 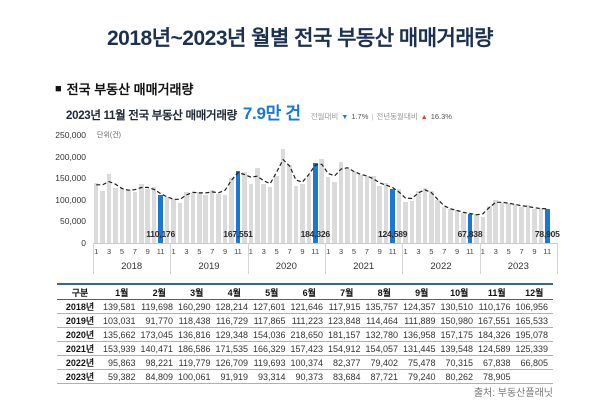 What do you see at coordinates (347, 334) in the screenshot?
I see `table-cell-value: 181,157` at bounding box center [347, 334].